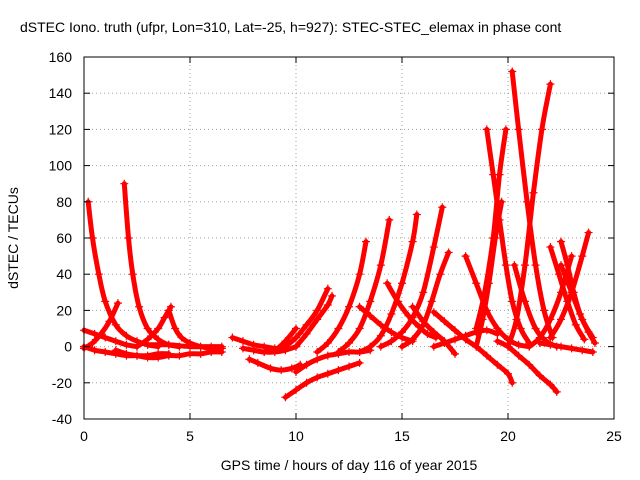 This screenshot has height=480, width=640. Describe the element at coordinates (61, 57) in the screenshot. I see `y-tick-label: 160` at that location.